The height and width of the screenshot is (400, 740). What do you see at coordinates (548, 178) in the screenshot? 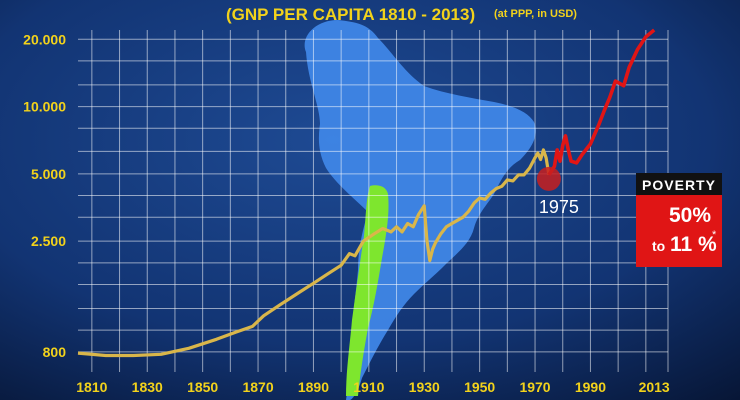
I see `highlight-1975-marker` at bounding box center [548, 178].